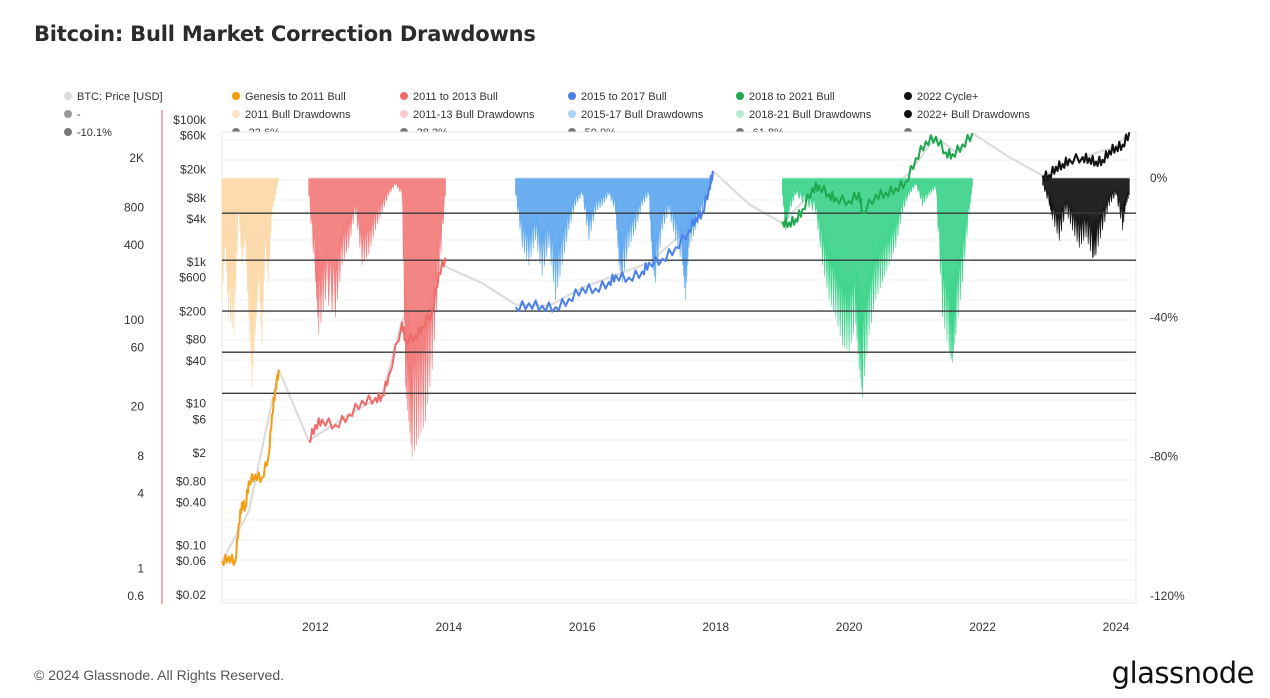 The width and height of the screenshot is (1270, 698). Describe the element at coordinates (191, 545) in the screenshot. I see `price-axis-tick-label: $0.10` at that location.